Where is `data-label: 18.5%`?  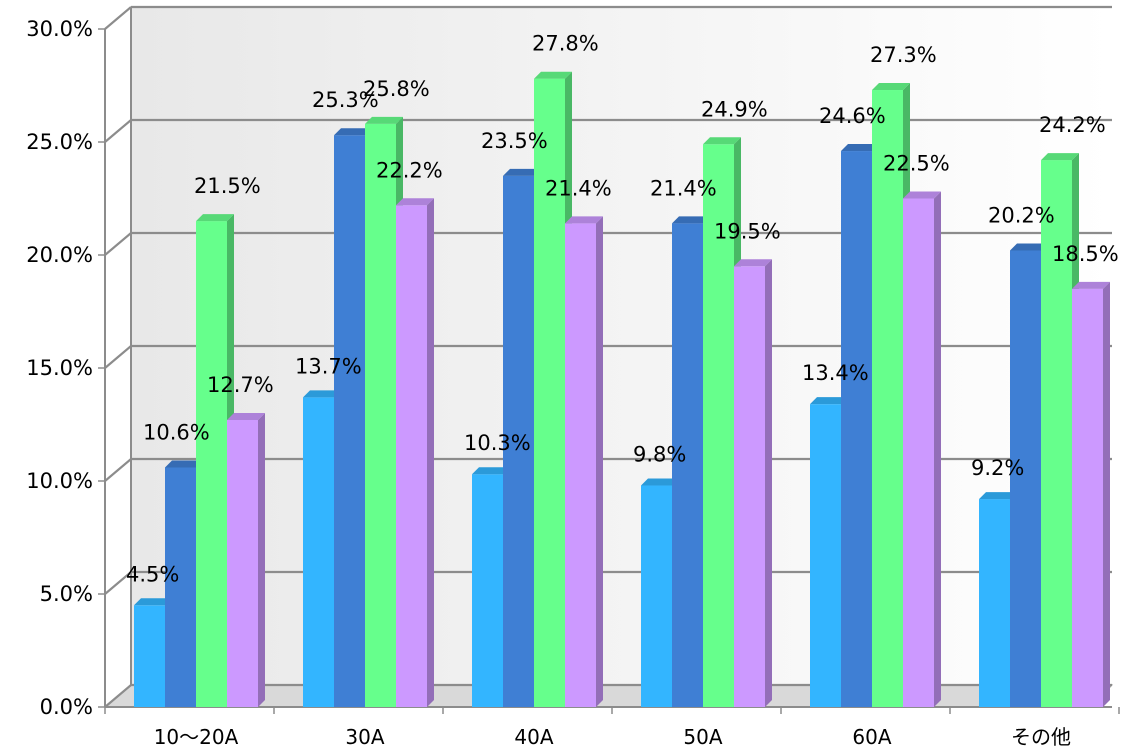
data-label: 18.5% is located at coordinates (1085, 254).